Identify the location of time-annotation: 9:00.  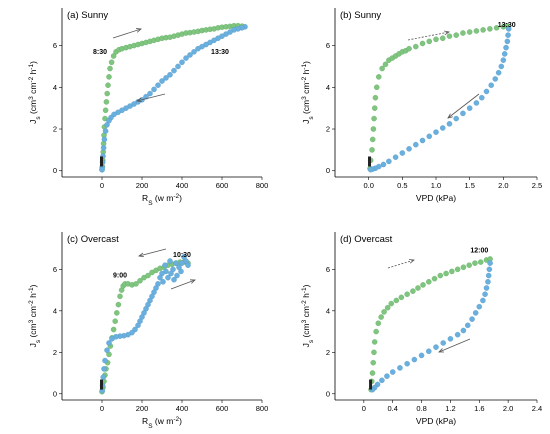
(120, 276).